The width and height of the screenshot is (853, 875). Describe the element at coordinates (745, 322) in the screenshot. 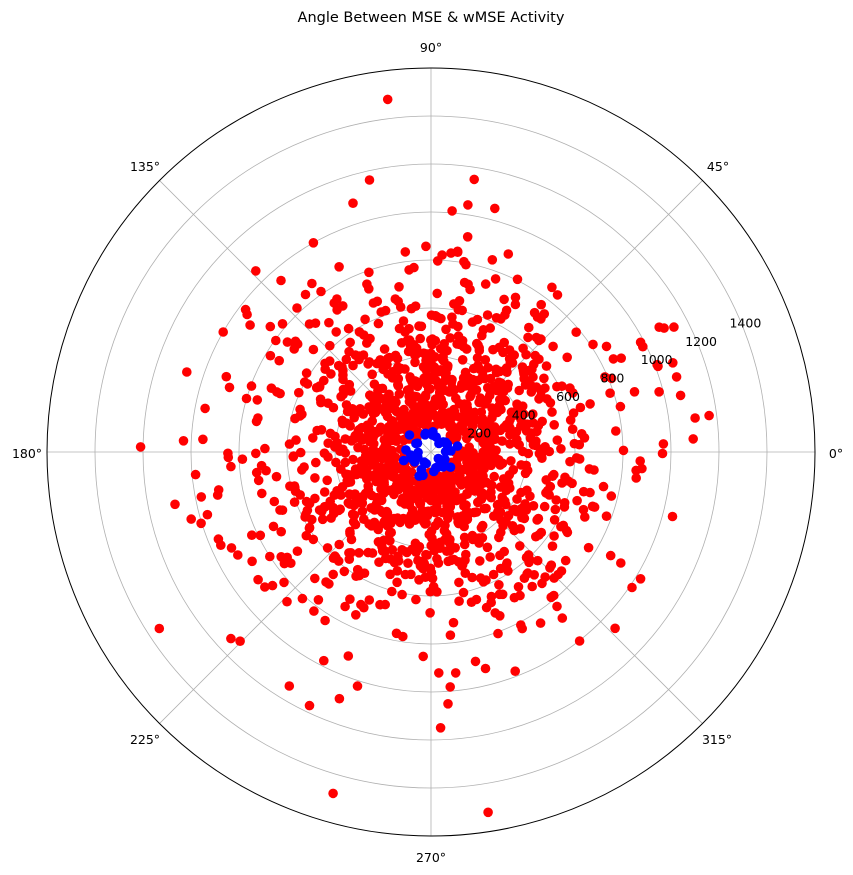

I see `radial-tick-label: 1400` at that location.